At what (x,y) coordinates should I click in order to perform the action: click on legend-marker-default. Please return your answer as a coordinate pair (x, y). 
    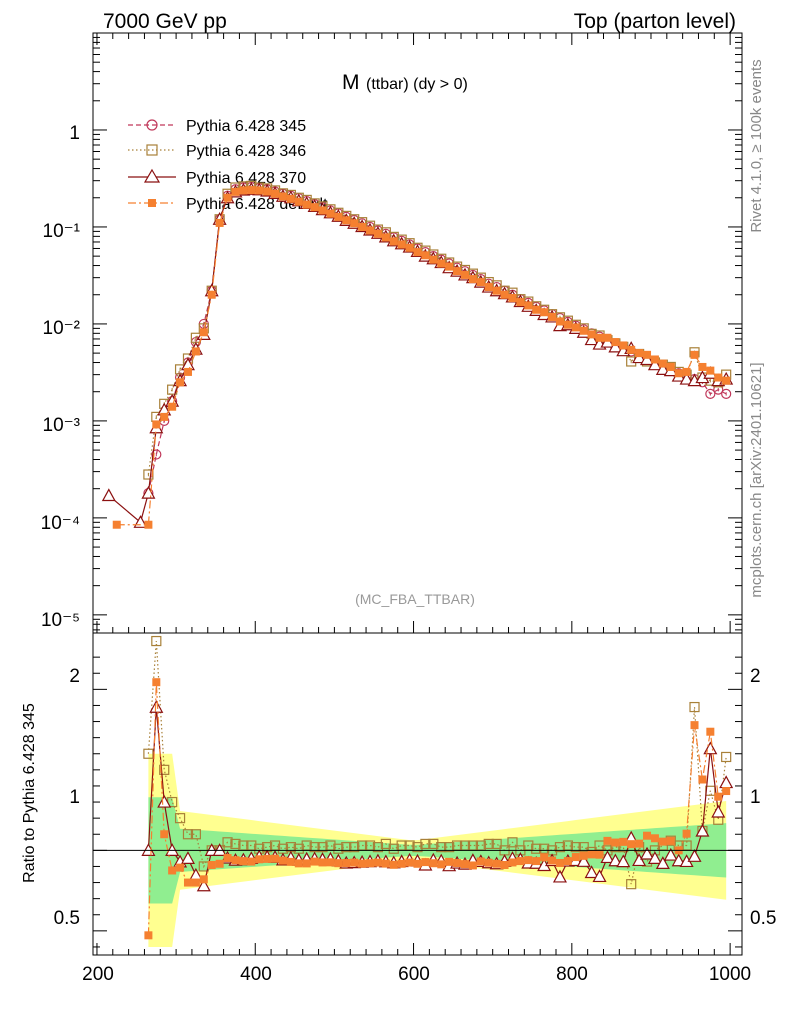
    Looking at the image, I should click on (152, 203).